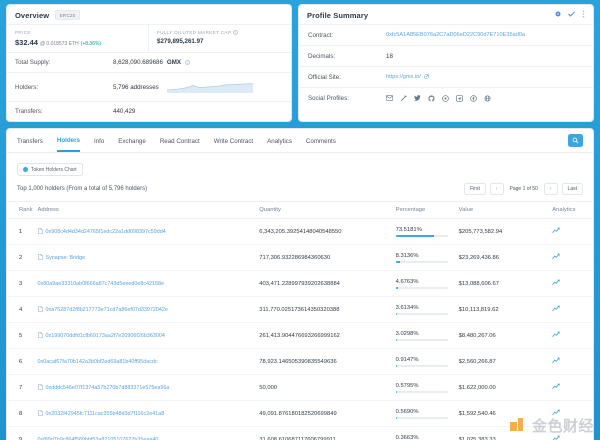 The image size is (600, 440). I want to click on tab-read-contract: Read Contract, so click(179, 141).